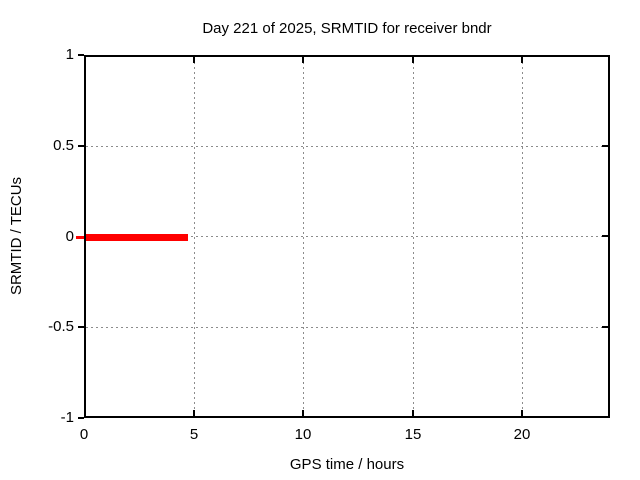 The height and width of the screenshot is (480, 640). Describe the element at coordinates (81, 327) in the screenshot. I see `ytick-neg0.5` at that location.